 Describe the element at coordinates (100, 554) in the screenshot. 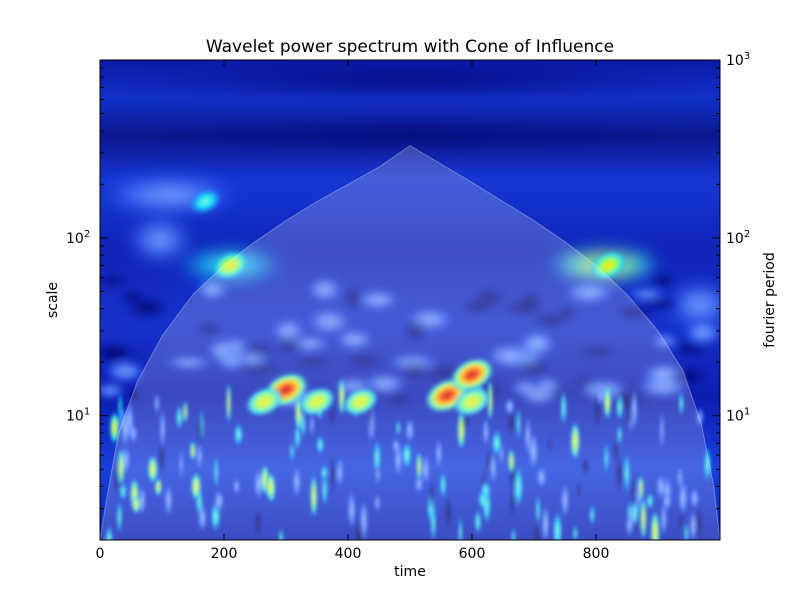

I see `x-tick-label: 0` at that location.